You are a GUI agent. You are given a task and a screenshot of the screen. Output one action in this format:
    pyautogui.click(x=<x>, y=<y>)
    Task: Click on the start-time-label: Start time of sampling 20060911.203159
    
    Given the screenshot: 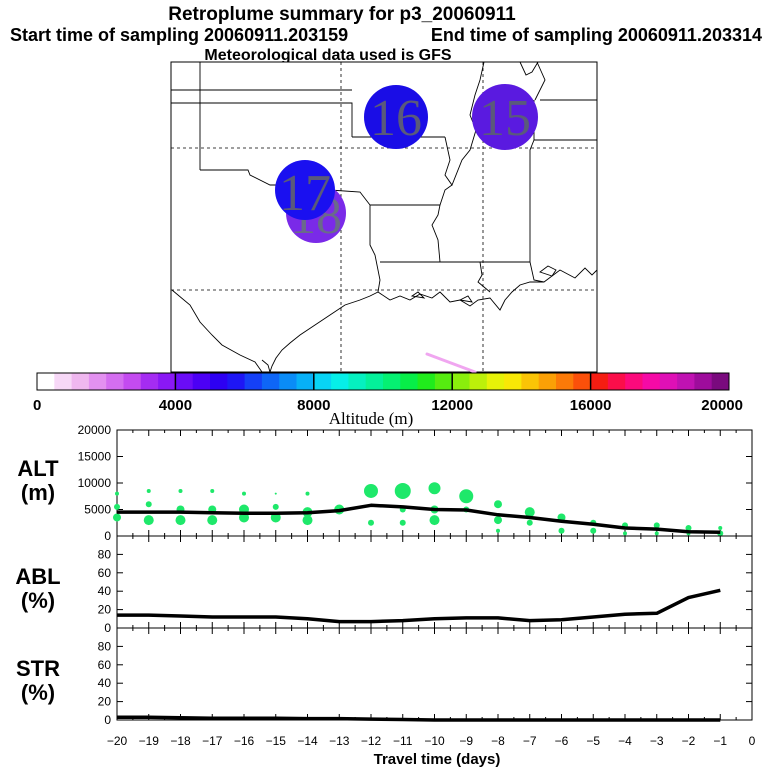 What is the action you would take?
    pyautogui.click(x=179, y=35)
    